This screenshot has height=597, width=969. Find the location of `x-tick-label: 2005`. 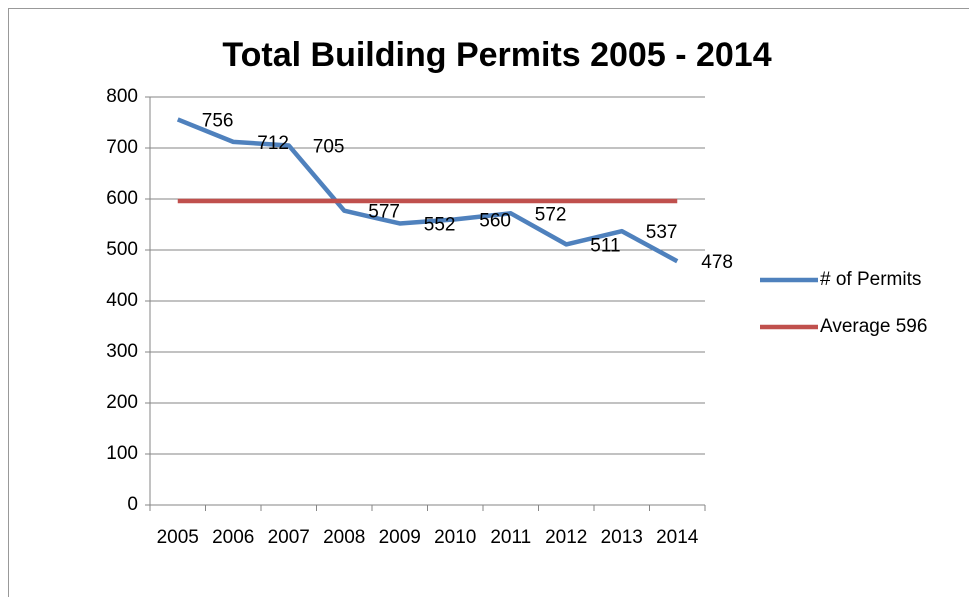

x-tick-label: 2005 is located at coordinates (178, 537).